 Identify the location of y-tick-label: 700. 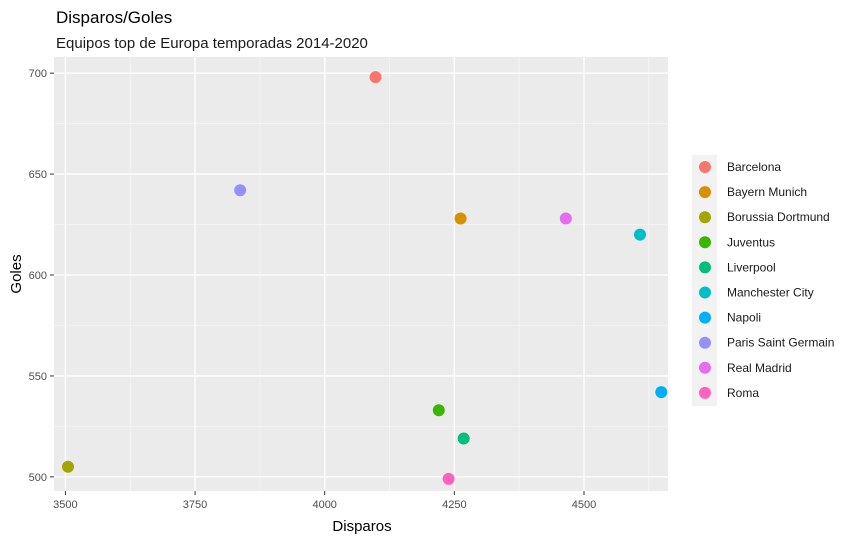
(38, 74).